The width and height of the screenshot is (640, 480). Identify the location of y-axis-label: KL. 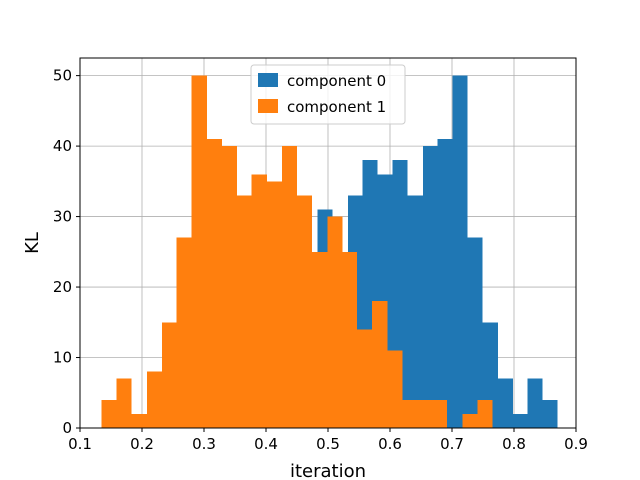
(32, 243).